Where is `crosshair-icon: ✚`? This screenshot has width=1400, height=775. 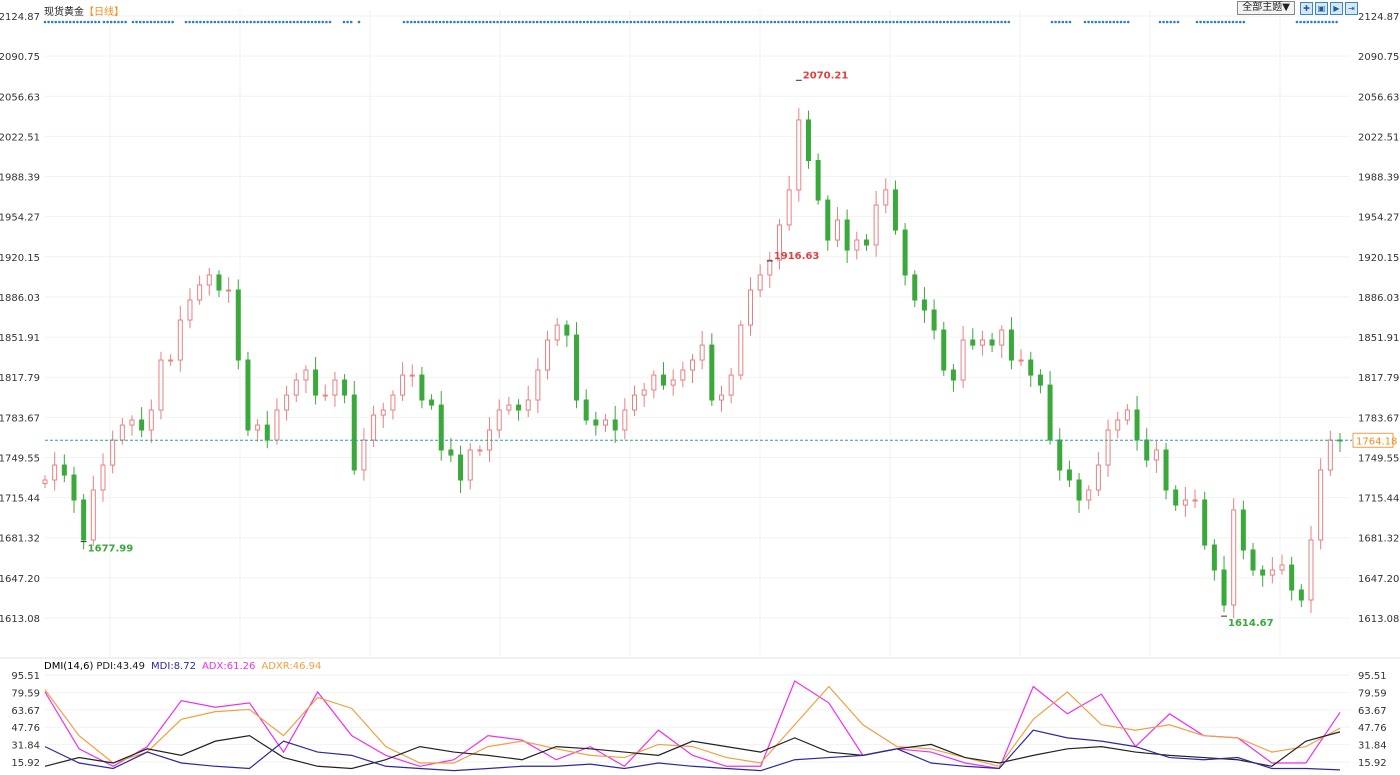
crosshair-icon: ✚ is located at coordinates (1306, 8).